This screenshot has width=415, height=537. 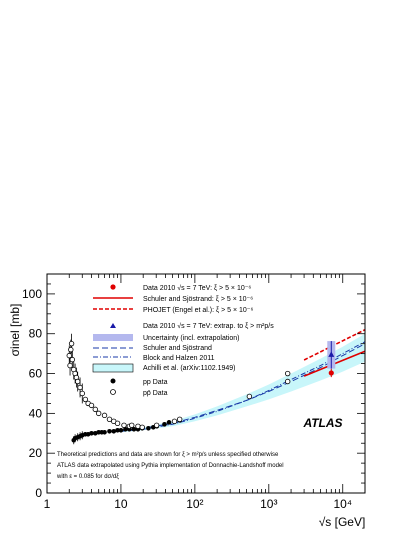 What do you see at coordinates (36, 453) in the screenshot?
I see `y-tick-label: 20` at bounding box center [36, 453].